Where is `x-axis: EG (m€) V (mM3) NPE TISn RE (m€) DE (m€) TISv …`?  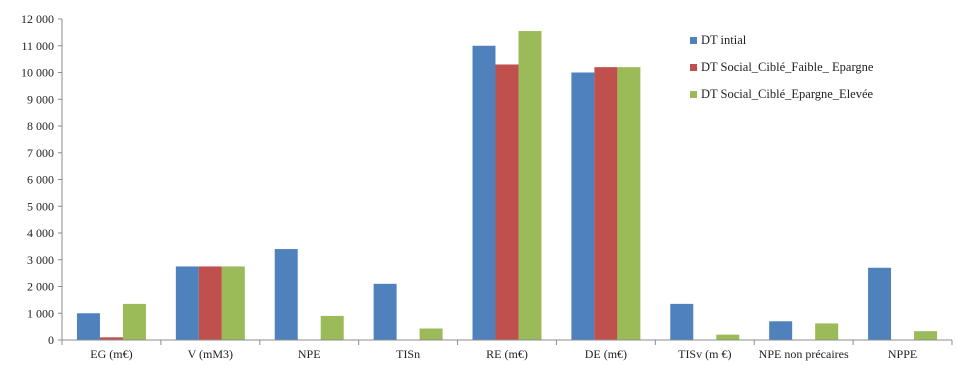 x-axis: EG (m€) V (mM3) NPE TISn RE (m€) DE (m€) TISv … is located at coordinates (507, 350).